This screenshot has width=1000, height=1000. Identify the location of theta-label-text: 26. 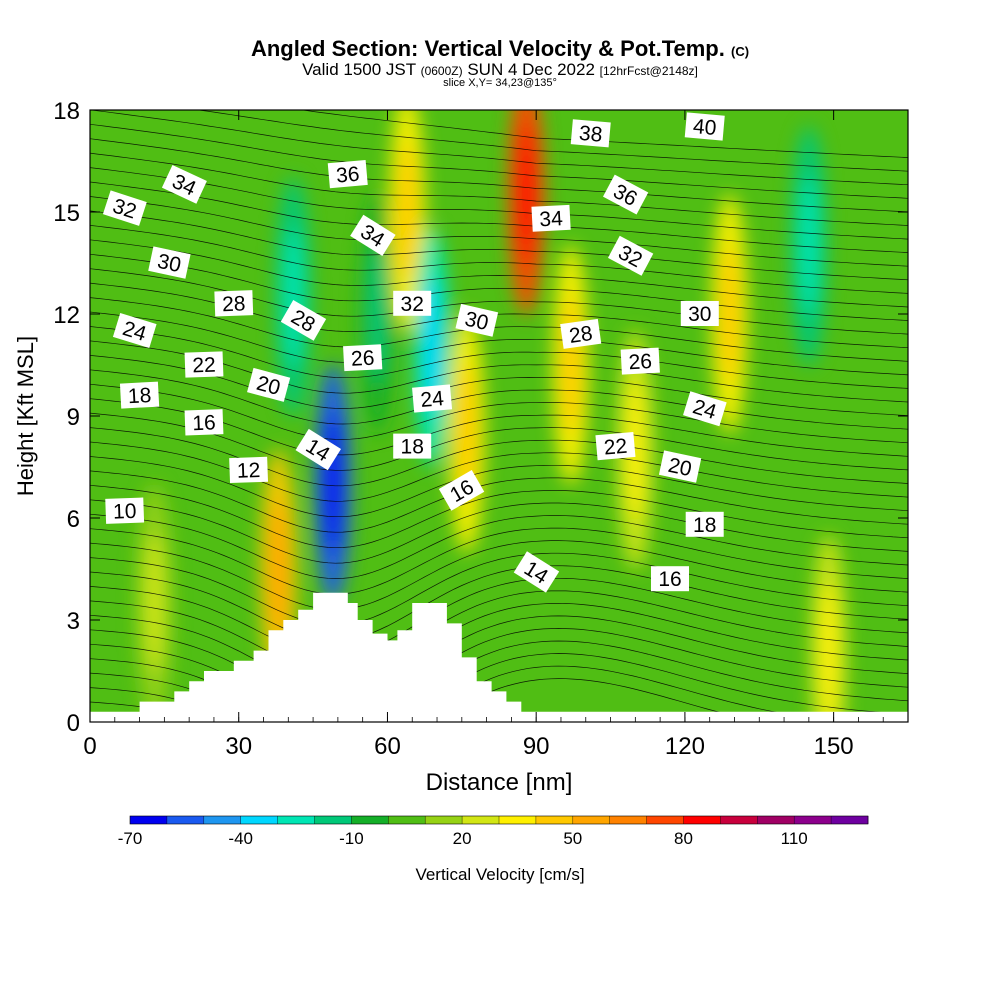
(640, 362).